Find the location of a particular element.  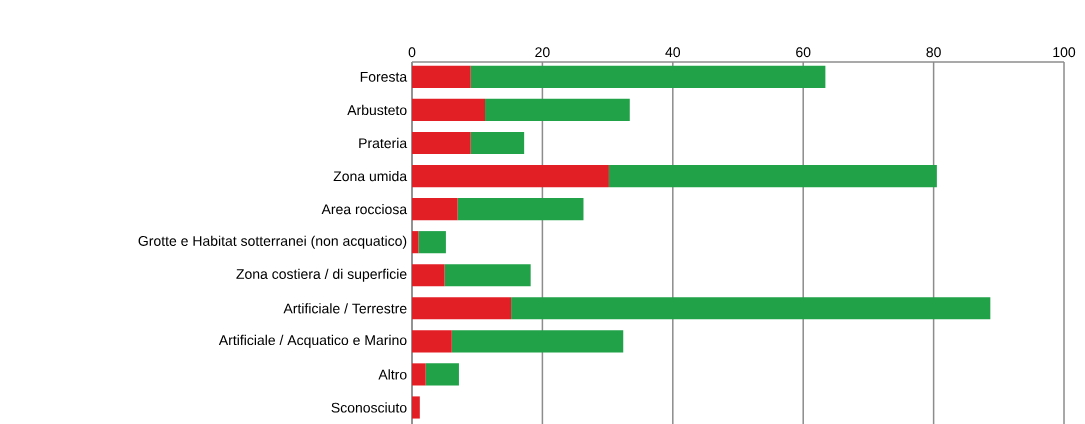

x-tick-label: 40 is located at coordinates (673, 52).